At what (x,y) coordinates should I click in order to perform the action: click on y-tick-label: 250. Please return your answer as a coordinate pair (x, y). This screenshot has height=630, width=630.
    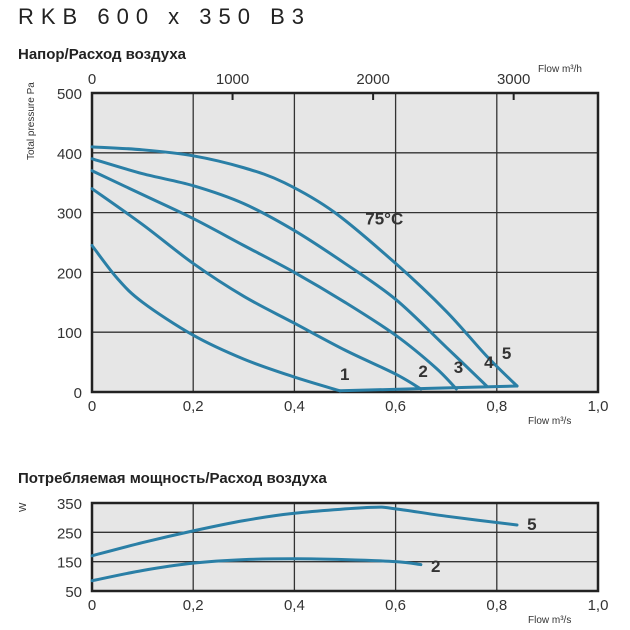
    Looking at the image, I should click on (69, 533).